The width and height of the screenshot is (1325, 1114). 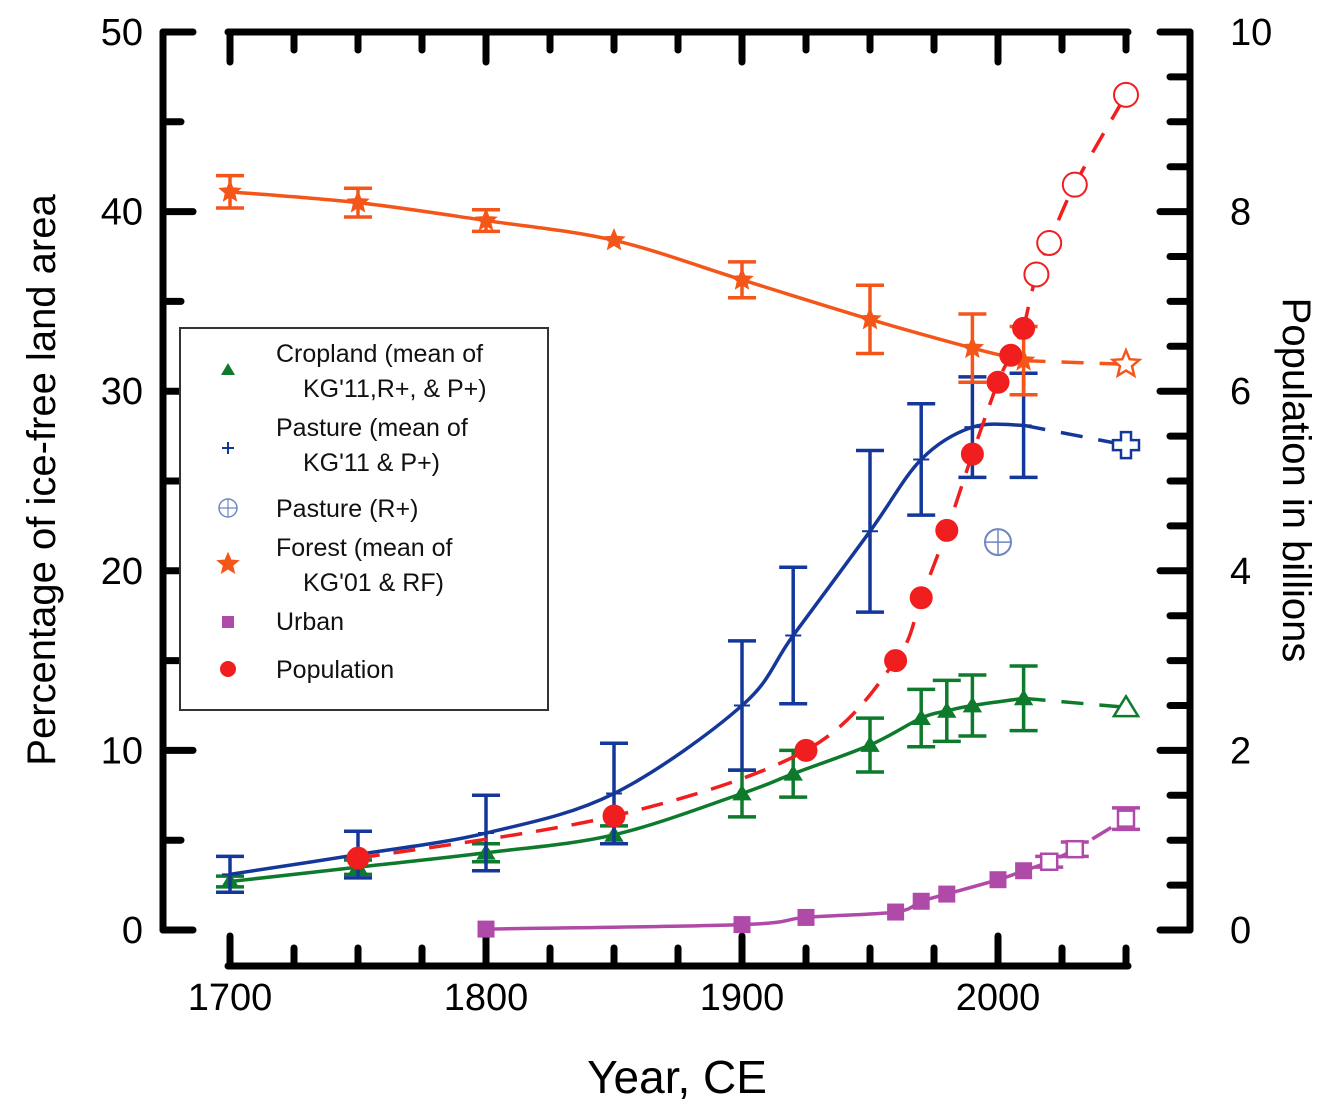 I want to click on legend-label: Forest (mean of, so click(x=364, y=548).